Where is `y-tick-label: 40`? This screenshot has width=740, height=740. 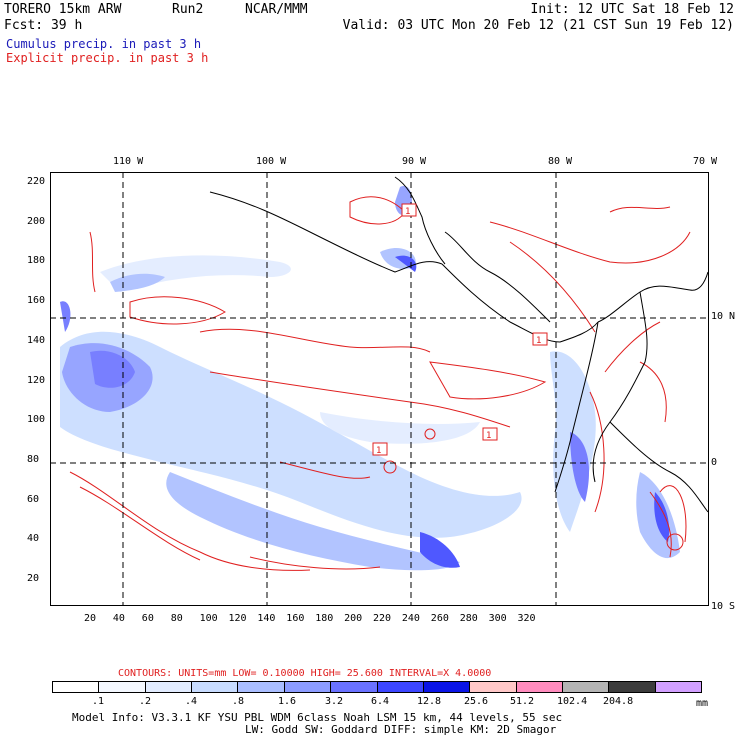
y-tick-label: 40 is located at coordinates (33, 539).